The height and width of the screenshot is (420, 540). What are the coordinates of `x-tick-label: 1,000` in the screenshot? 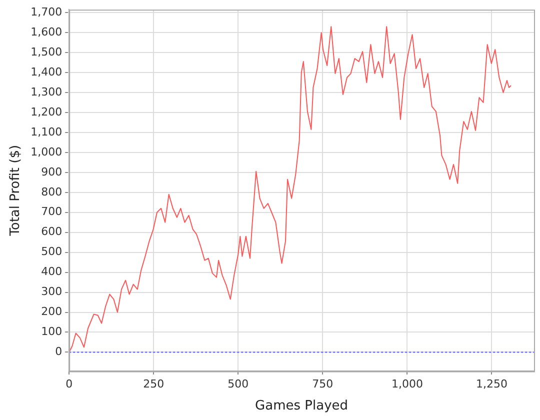 It's located at (407, 384).